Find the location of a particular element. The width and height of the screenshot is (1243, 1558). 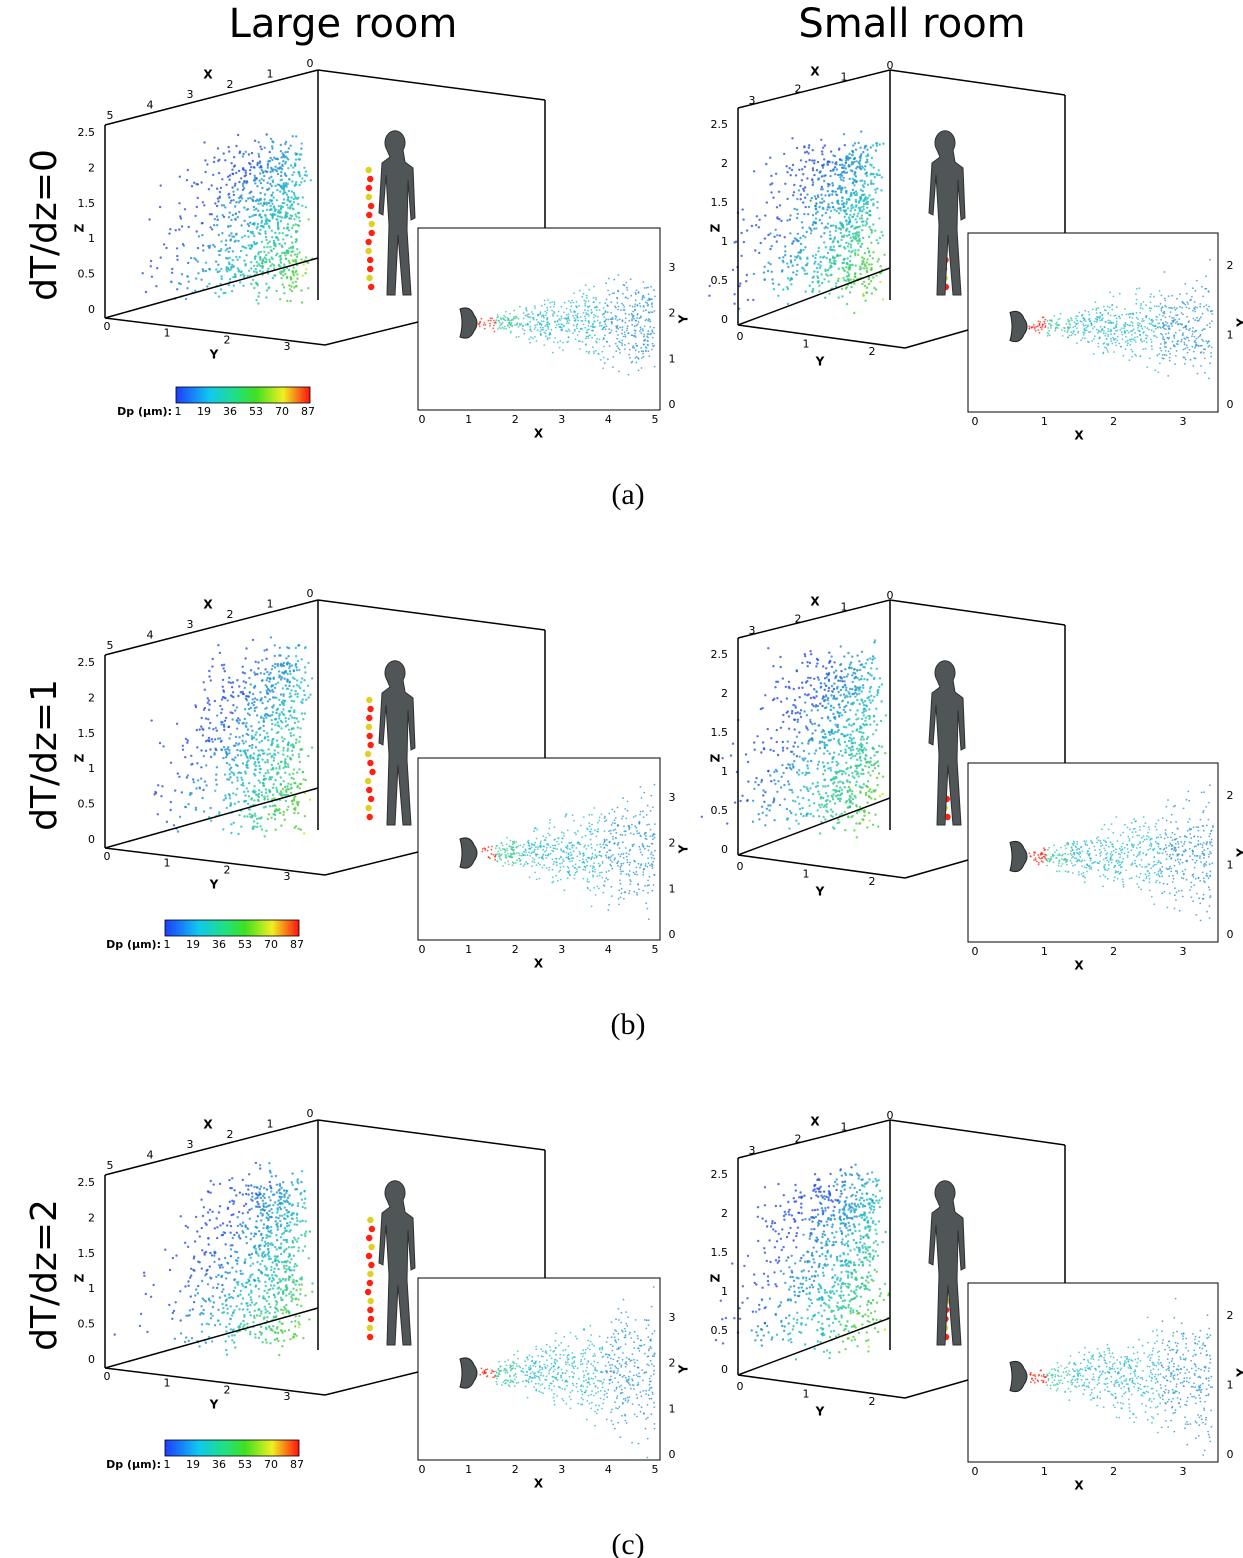

z-tick-label: 1.5 is located at coordinates (720, 202).